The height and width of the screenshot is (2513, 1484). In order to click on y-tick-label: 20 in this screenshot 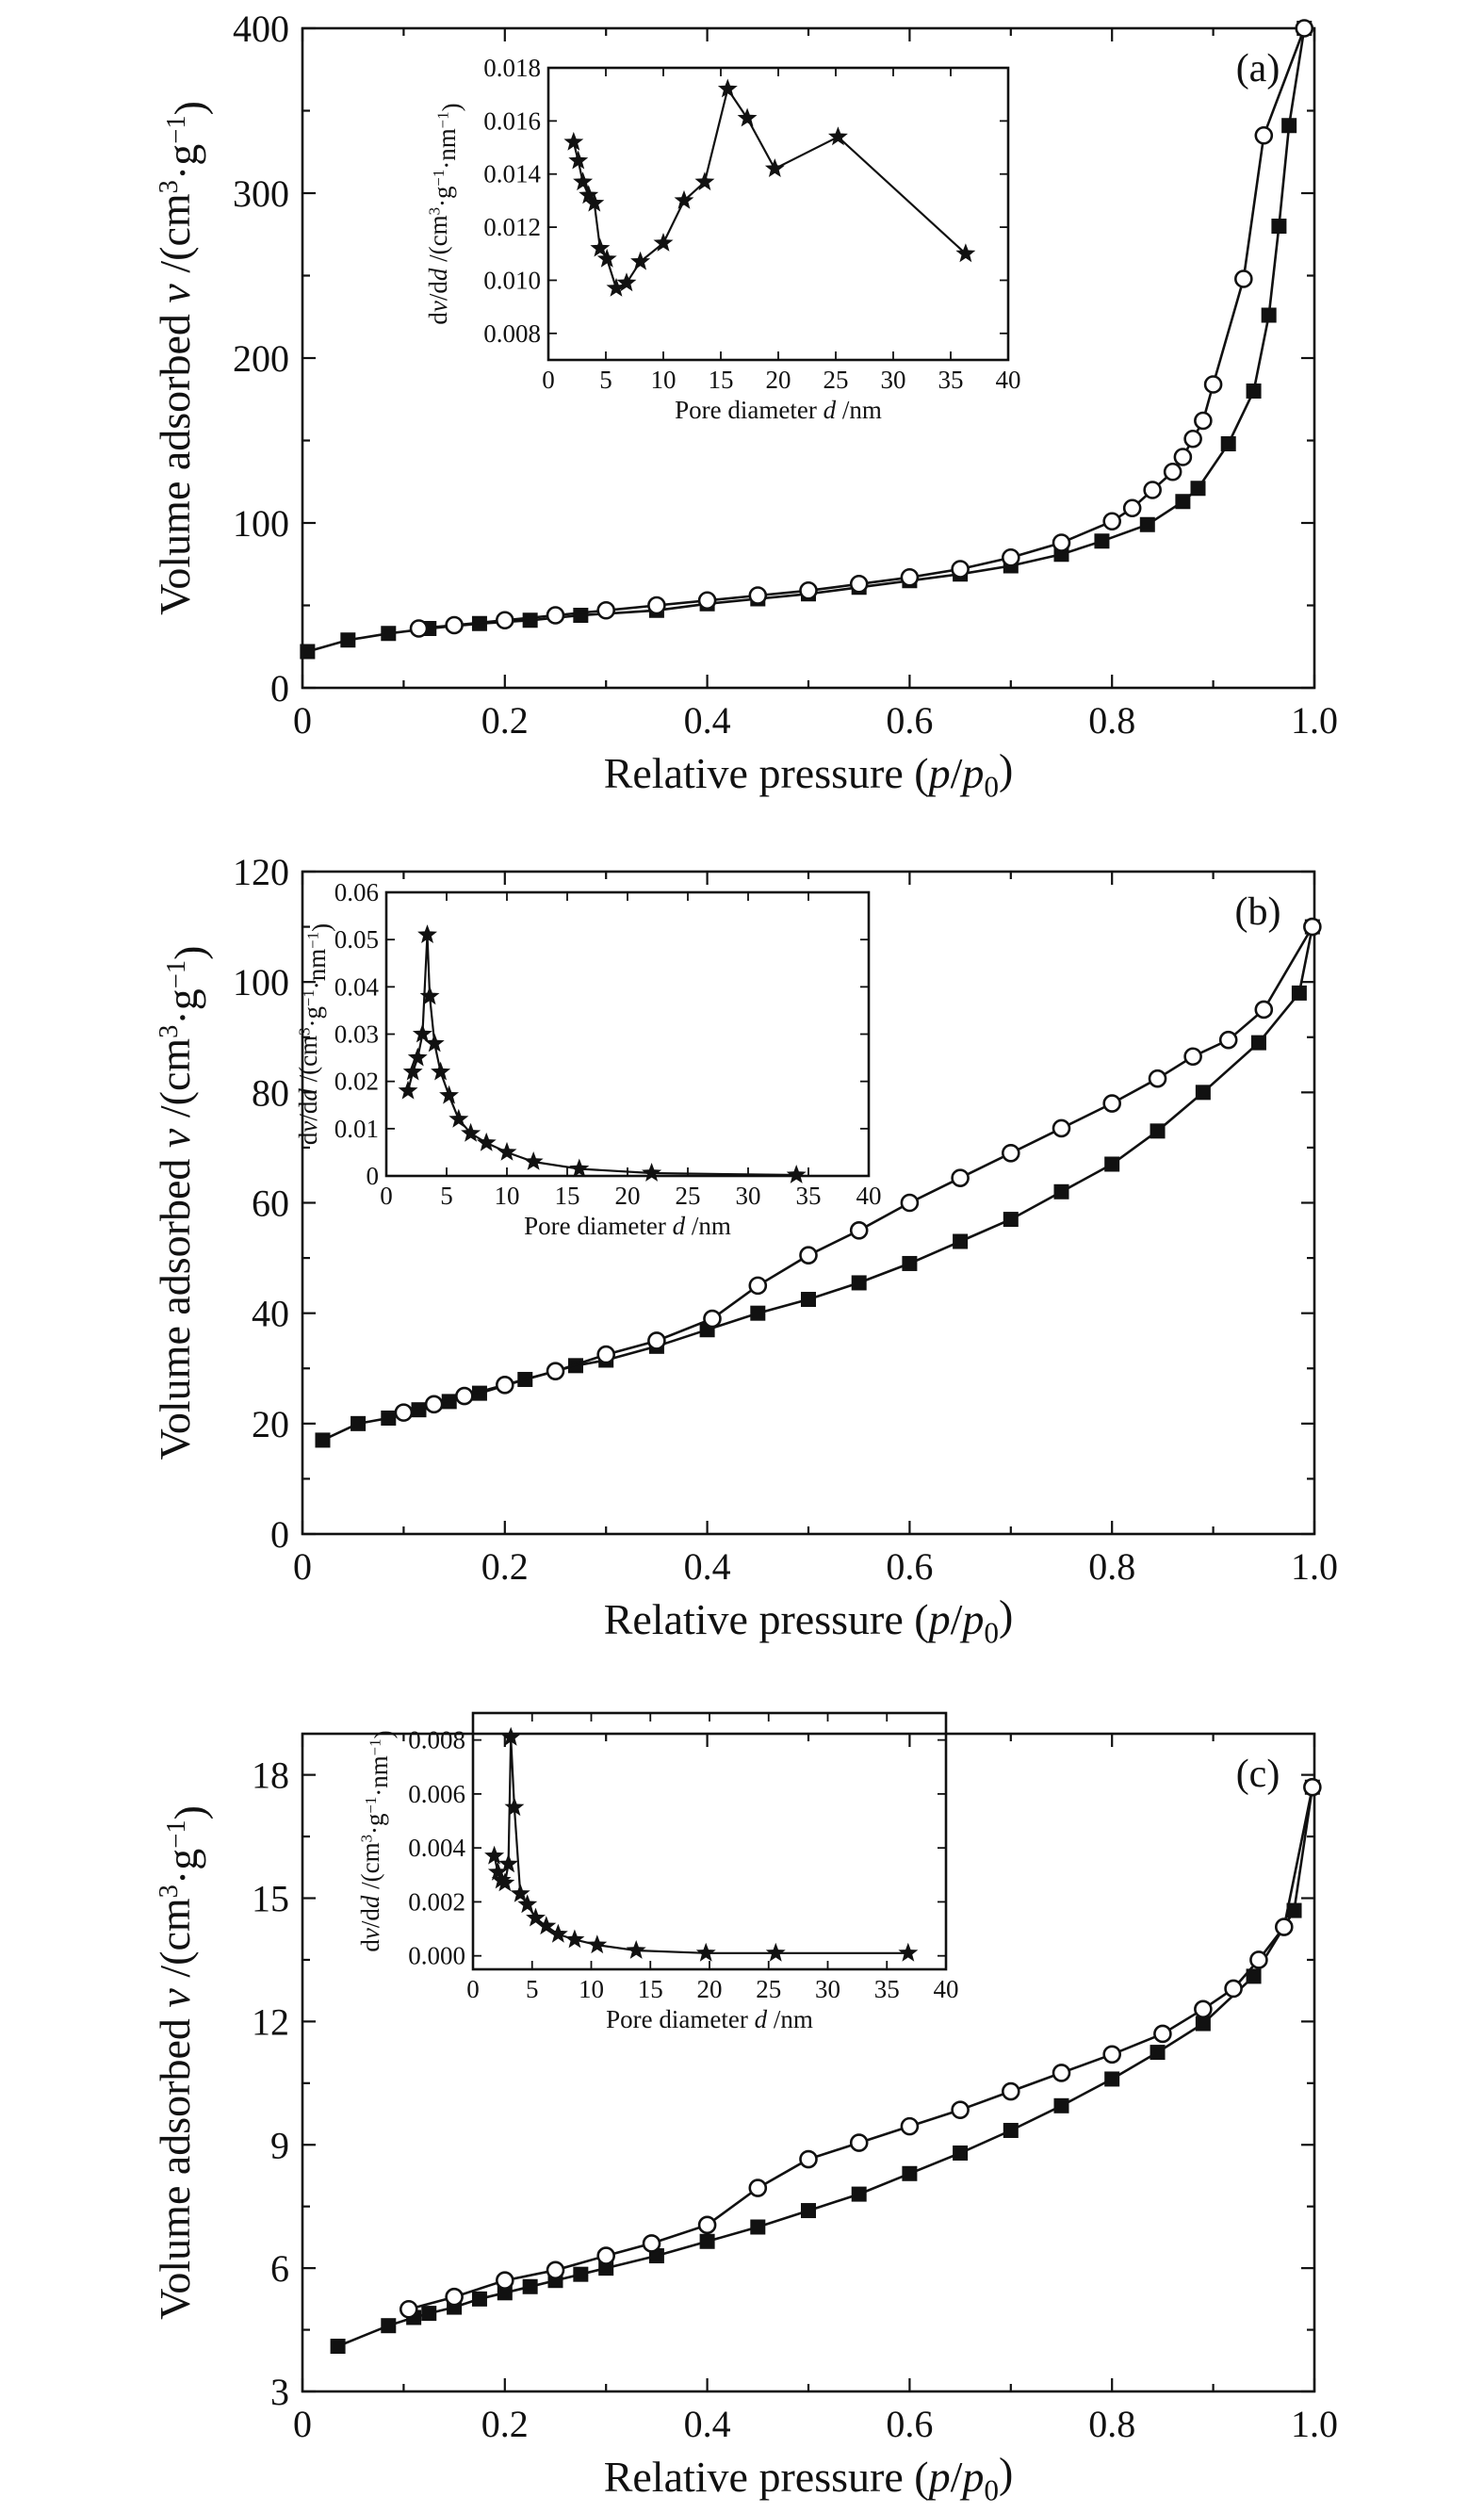, I will do `click(270, 1424)`.